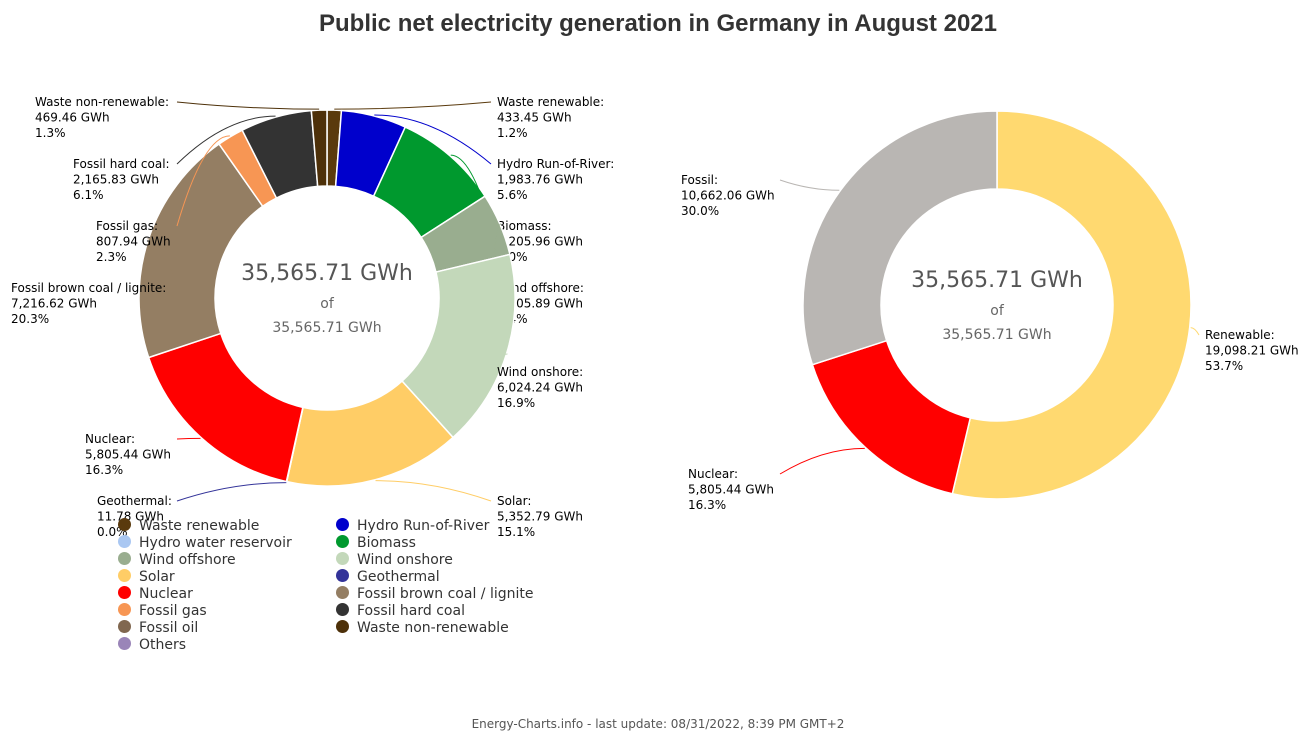  I want to click on connector-hydro-run-of-river, so click(433, 139).